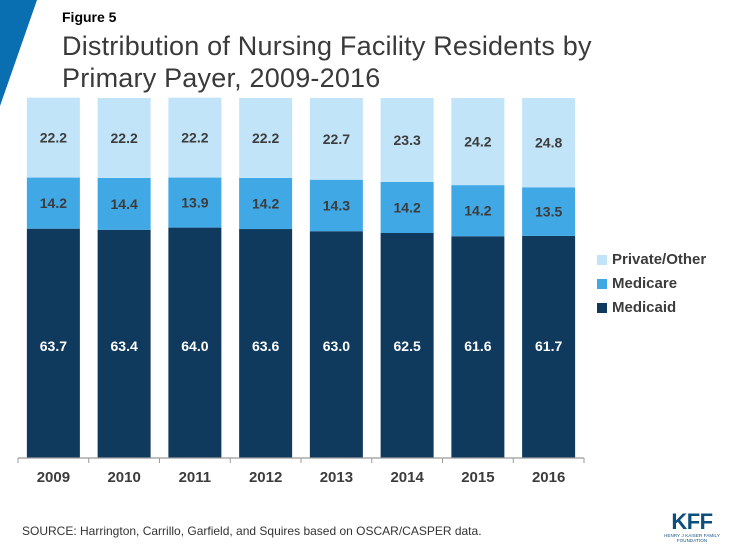 This screenshot has width=735, height=551. What do you see at coordinates (602, 284) in the screenshot?
I see `legend-swatch-medicare` at bounding box center [602, 284].